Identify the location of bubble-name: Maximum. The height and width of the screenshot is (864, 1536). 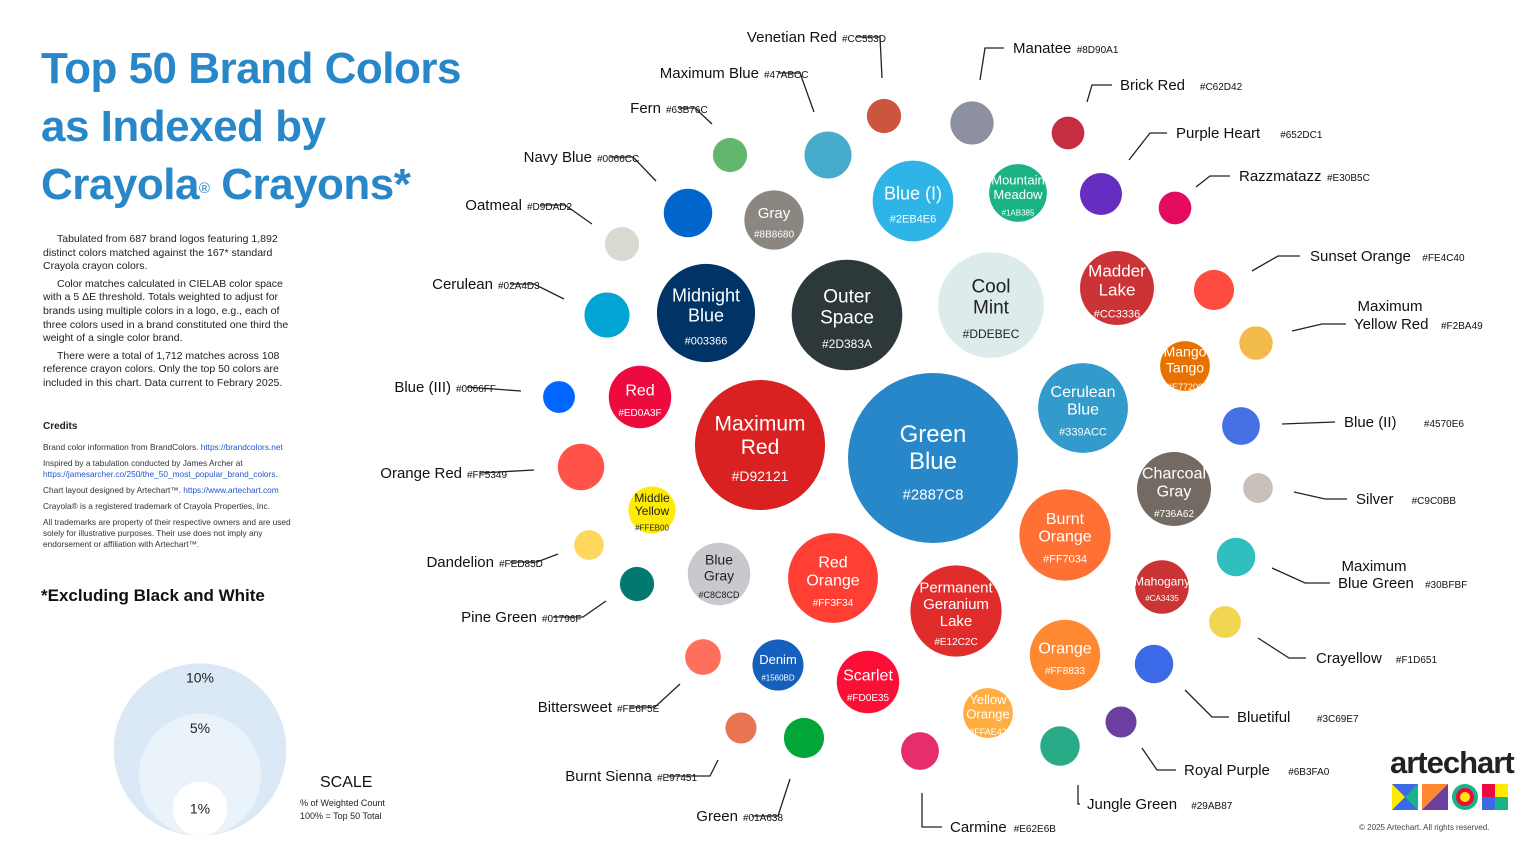
(1373, 566).